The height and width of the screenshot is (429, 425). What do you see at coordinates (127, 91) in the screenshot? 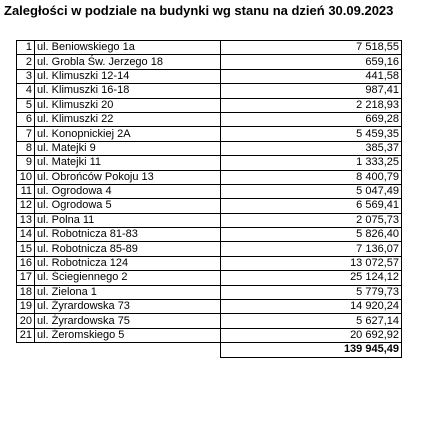
I see `building-address: ul. Klimuszki 16-18` at bounding box center [127, 91].